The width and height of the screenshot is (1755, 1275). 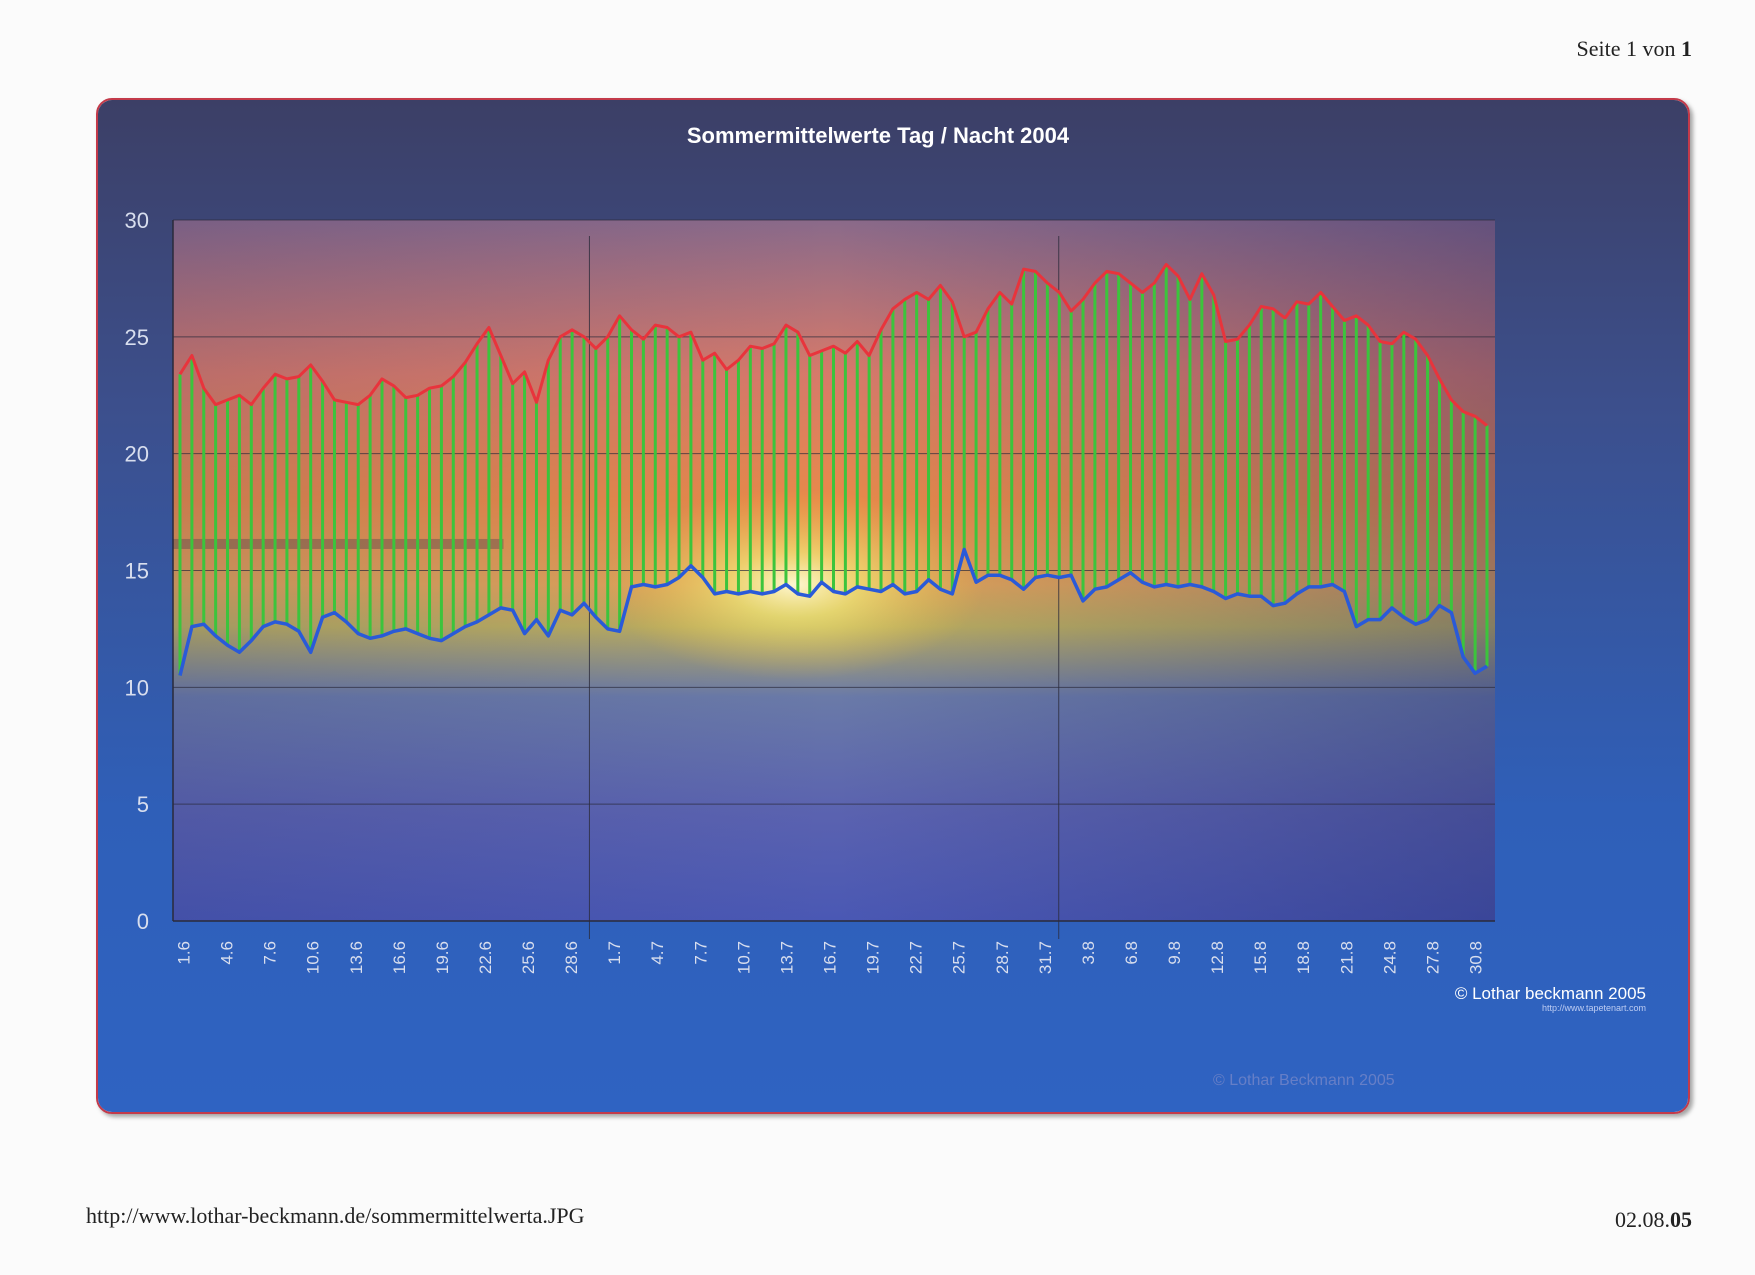 What do you see at coordinates (614, 953) in the screenshot?
I see `x-tick-label-10: 1.7` at bounding box center [614, 953].